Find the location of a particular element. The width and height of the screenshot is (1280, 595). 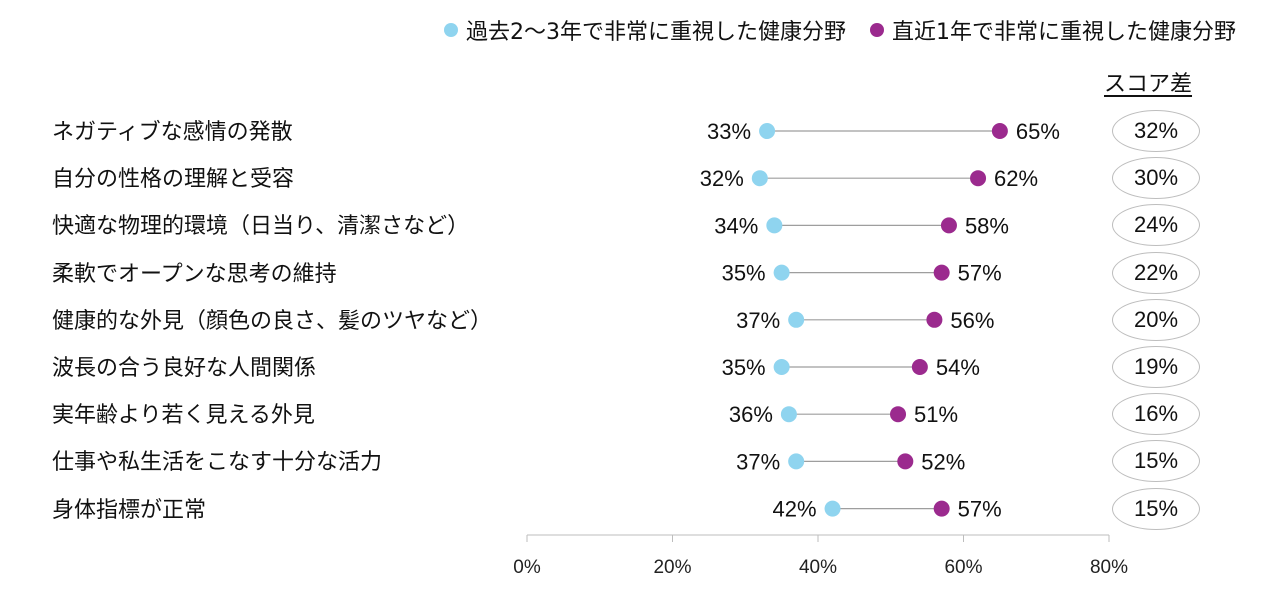

past-value-label: 33% is located at coordinates (729, 131).